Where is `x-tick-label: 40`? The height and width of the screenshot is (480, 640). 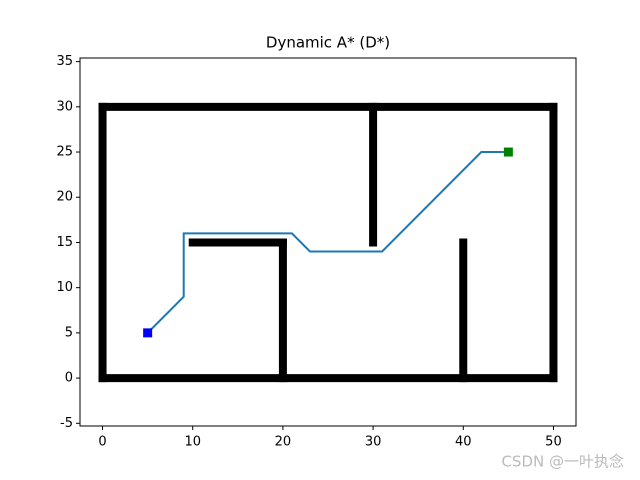
x-tick-label: 40 is located at coordinates (463, 442).